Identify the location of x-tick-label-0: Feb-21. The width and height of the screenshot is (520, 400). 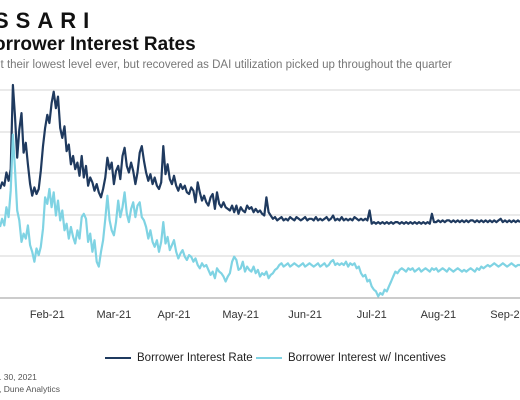
(47, 315).